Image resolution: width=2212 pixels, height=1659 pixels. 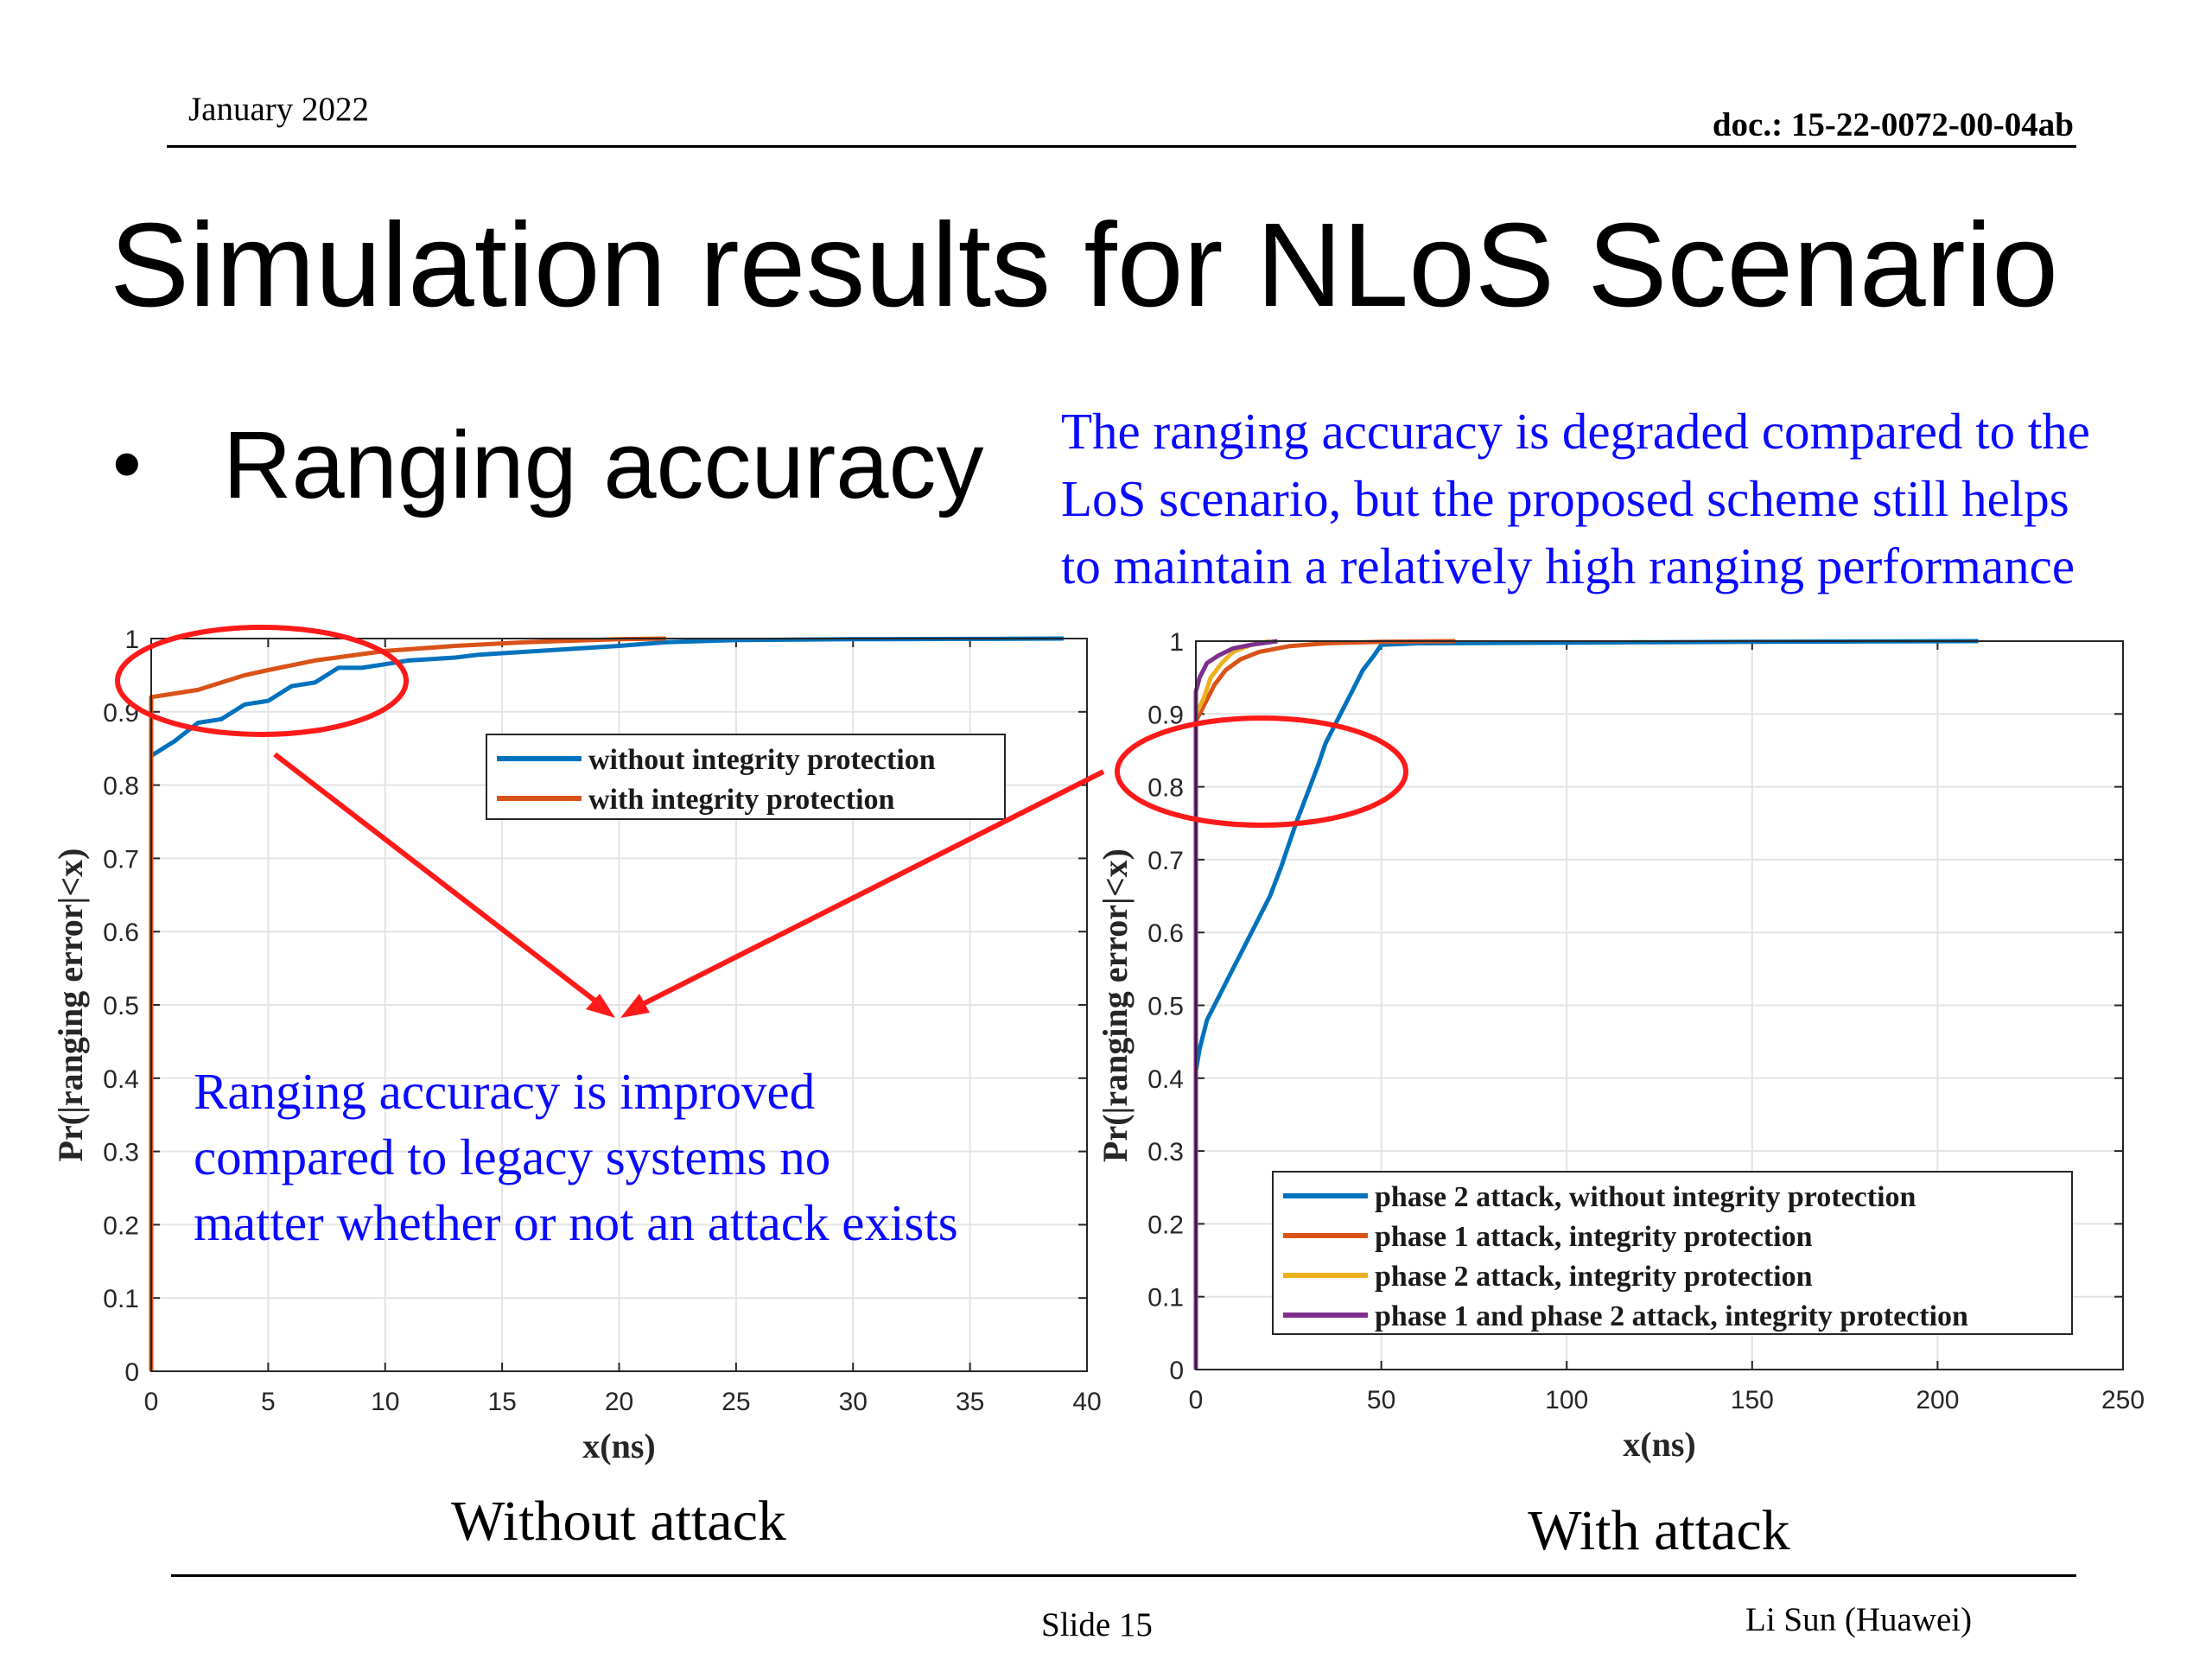 I want to click on x-tick-label: 10, so click(x=385, y=1402).